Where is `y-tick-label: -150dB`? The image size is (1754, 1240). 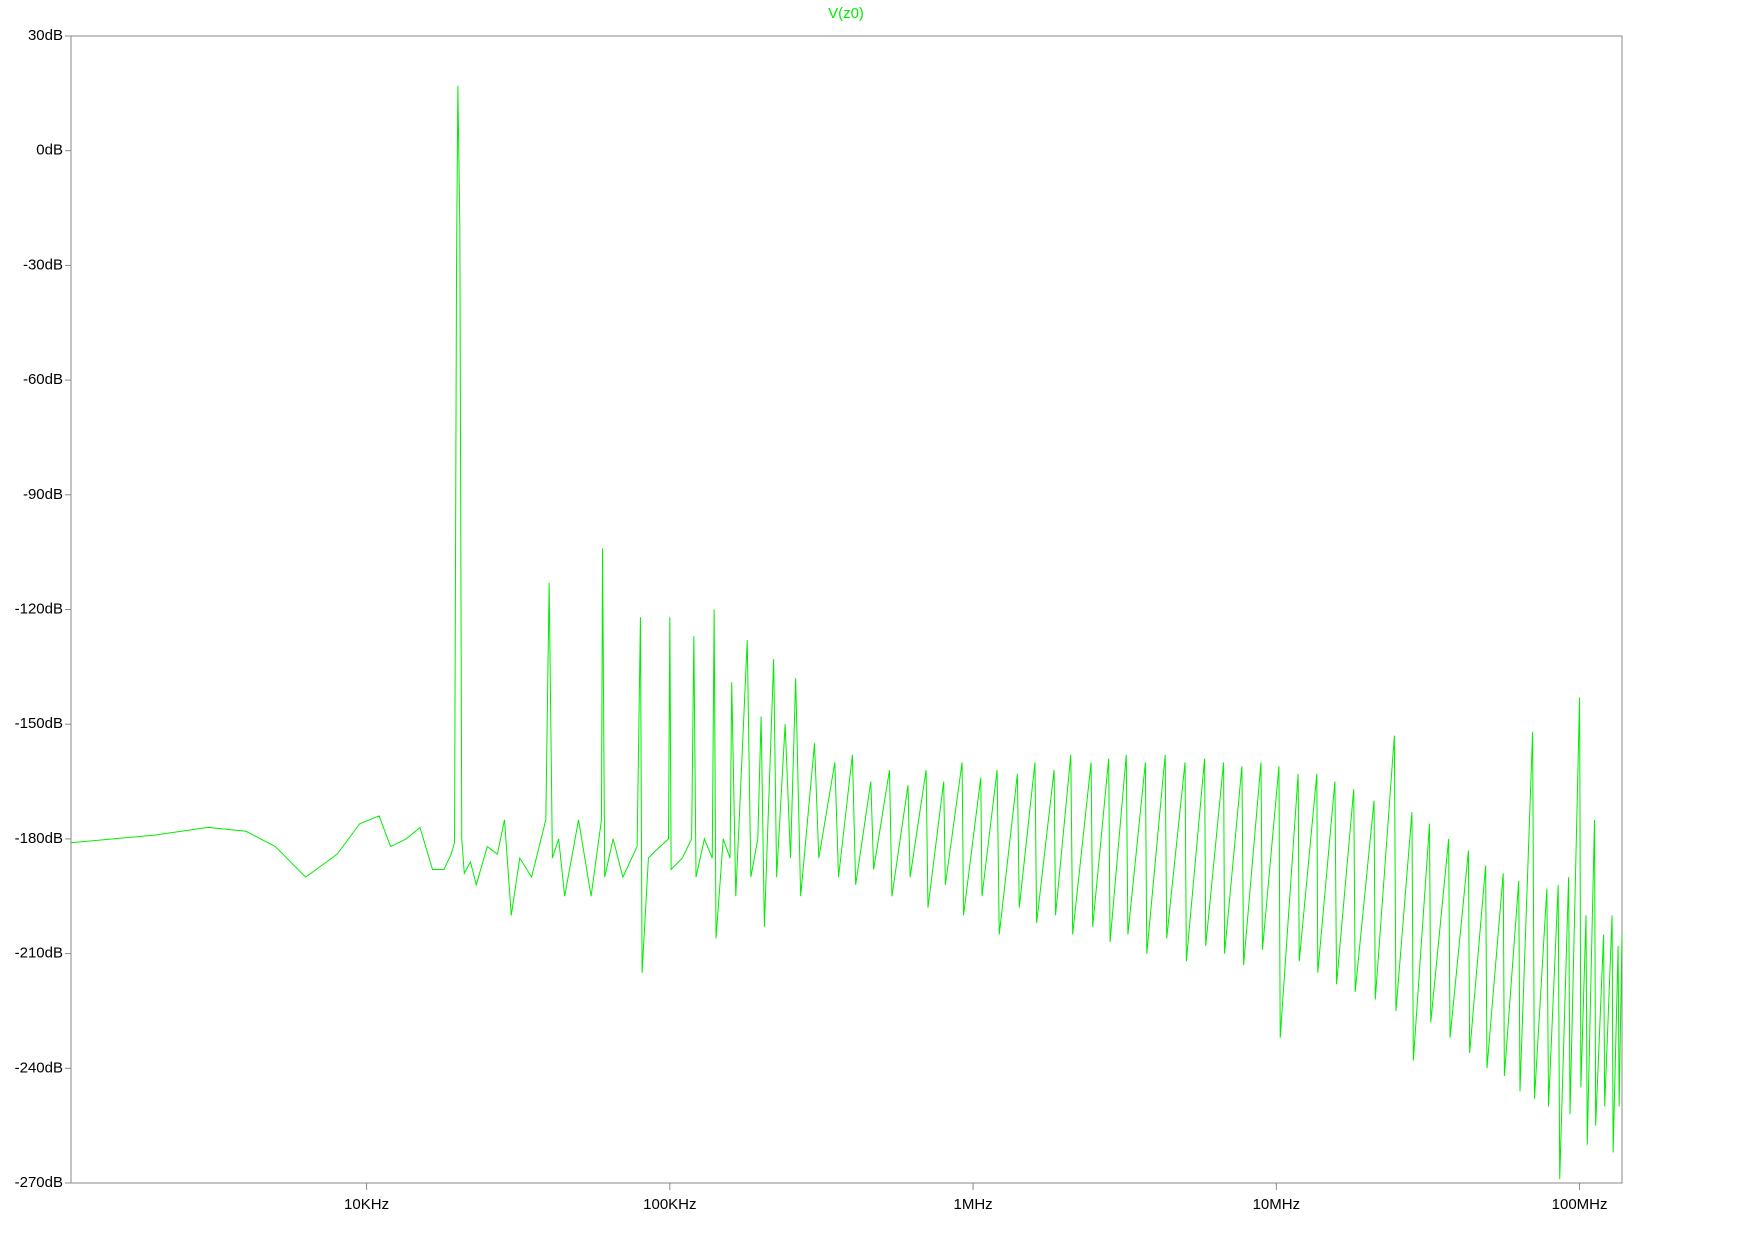 y-tick-label: -150dB is located at coordinates (39, 723).